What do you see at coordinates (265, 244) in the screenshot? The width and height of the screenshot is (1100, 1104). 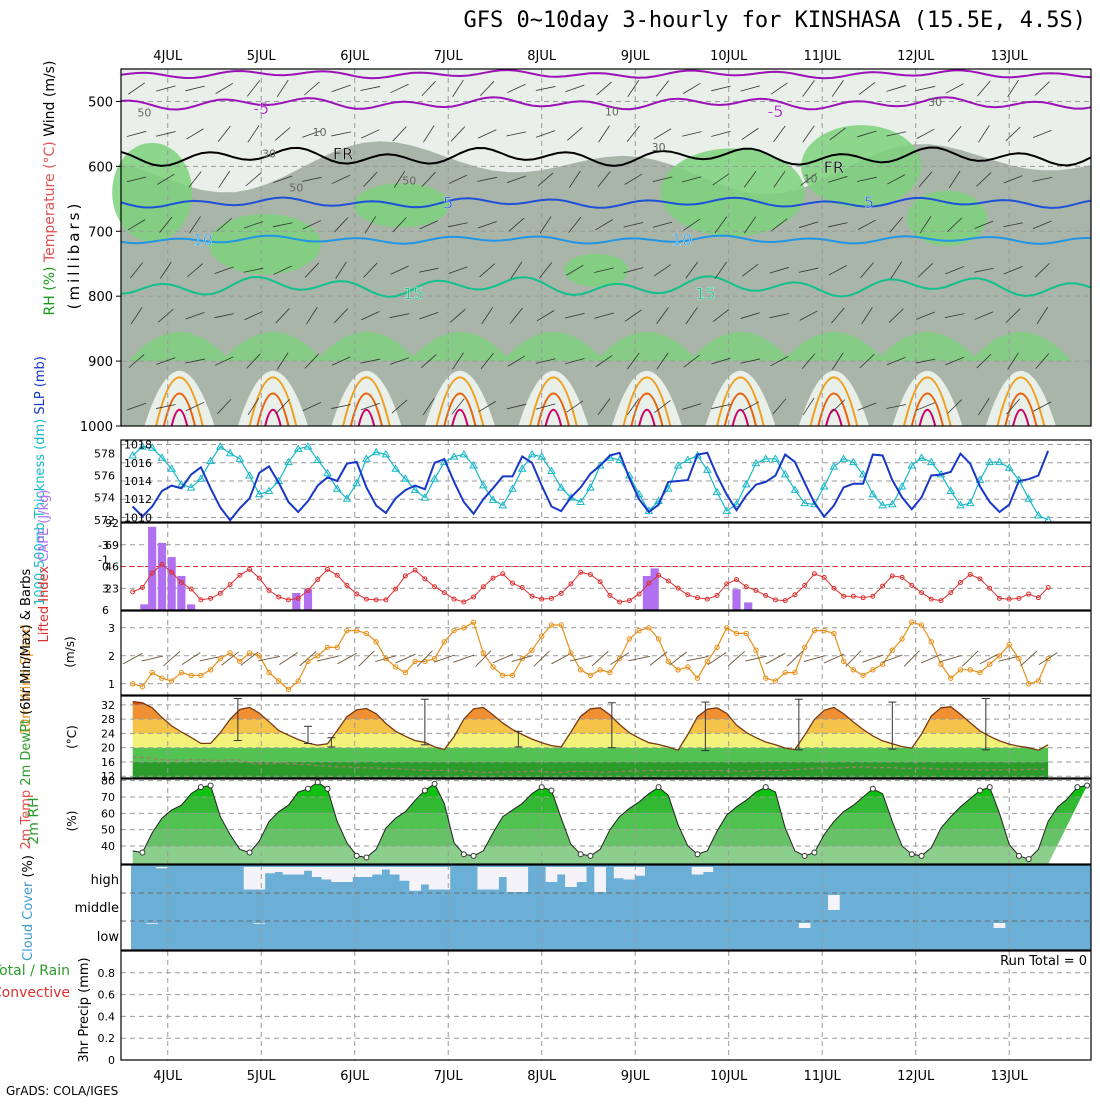 I see `rh-moist-patch` at bounding box center [265, 244].